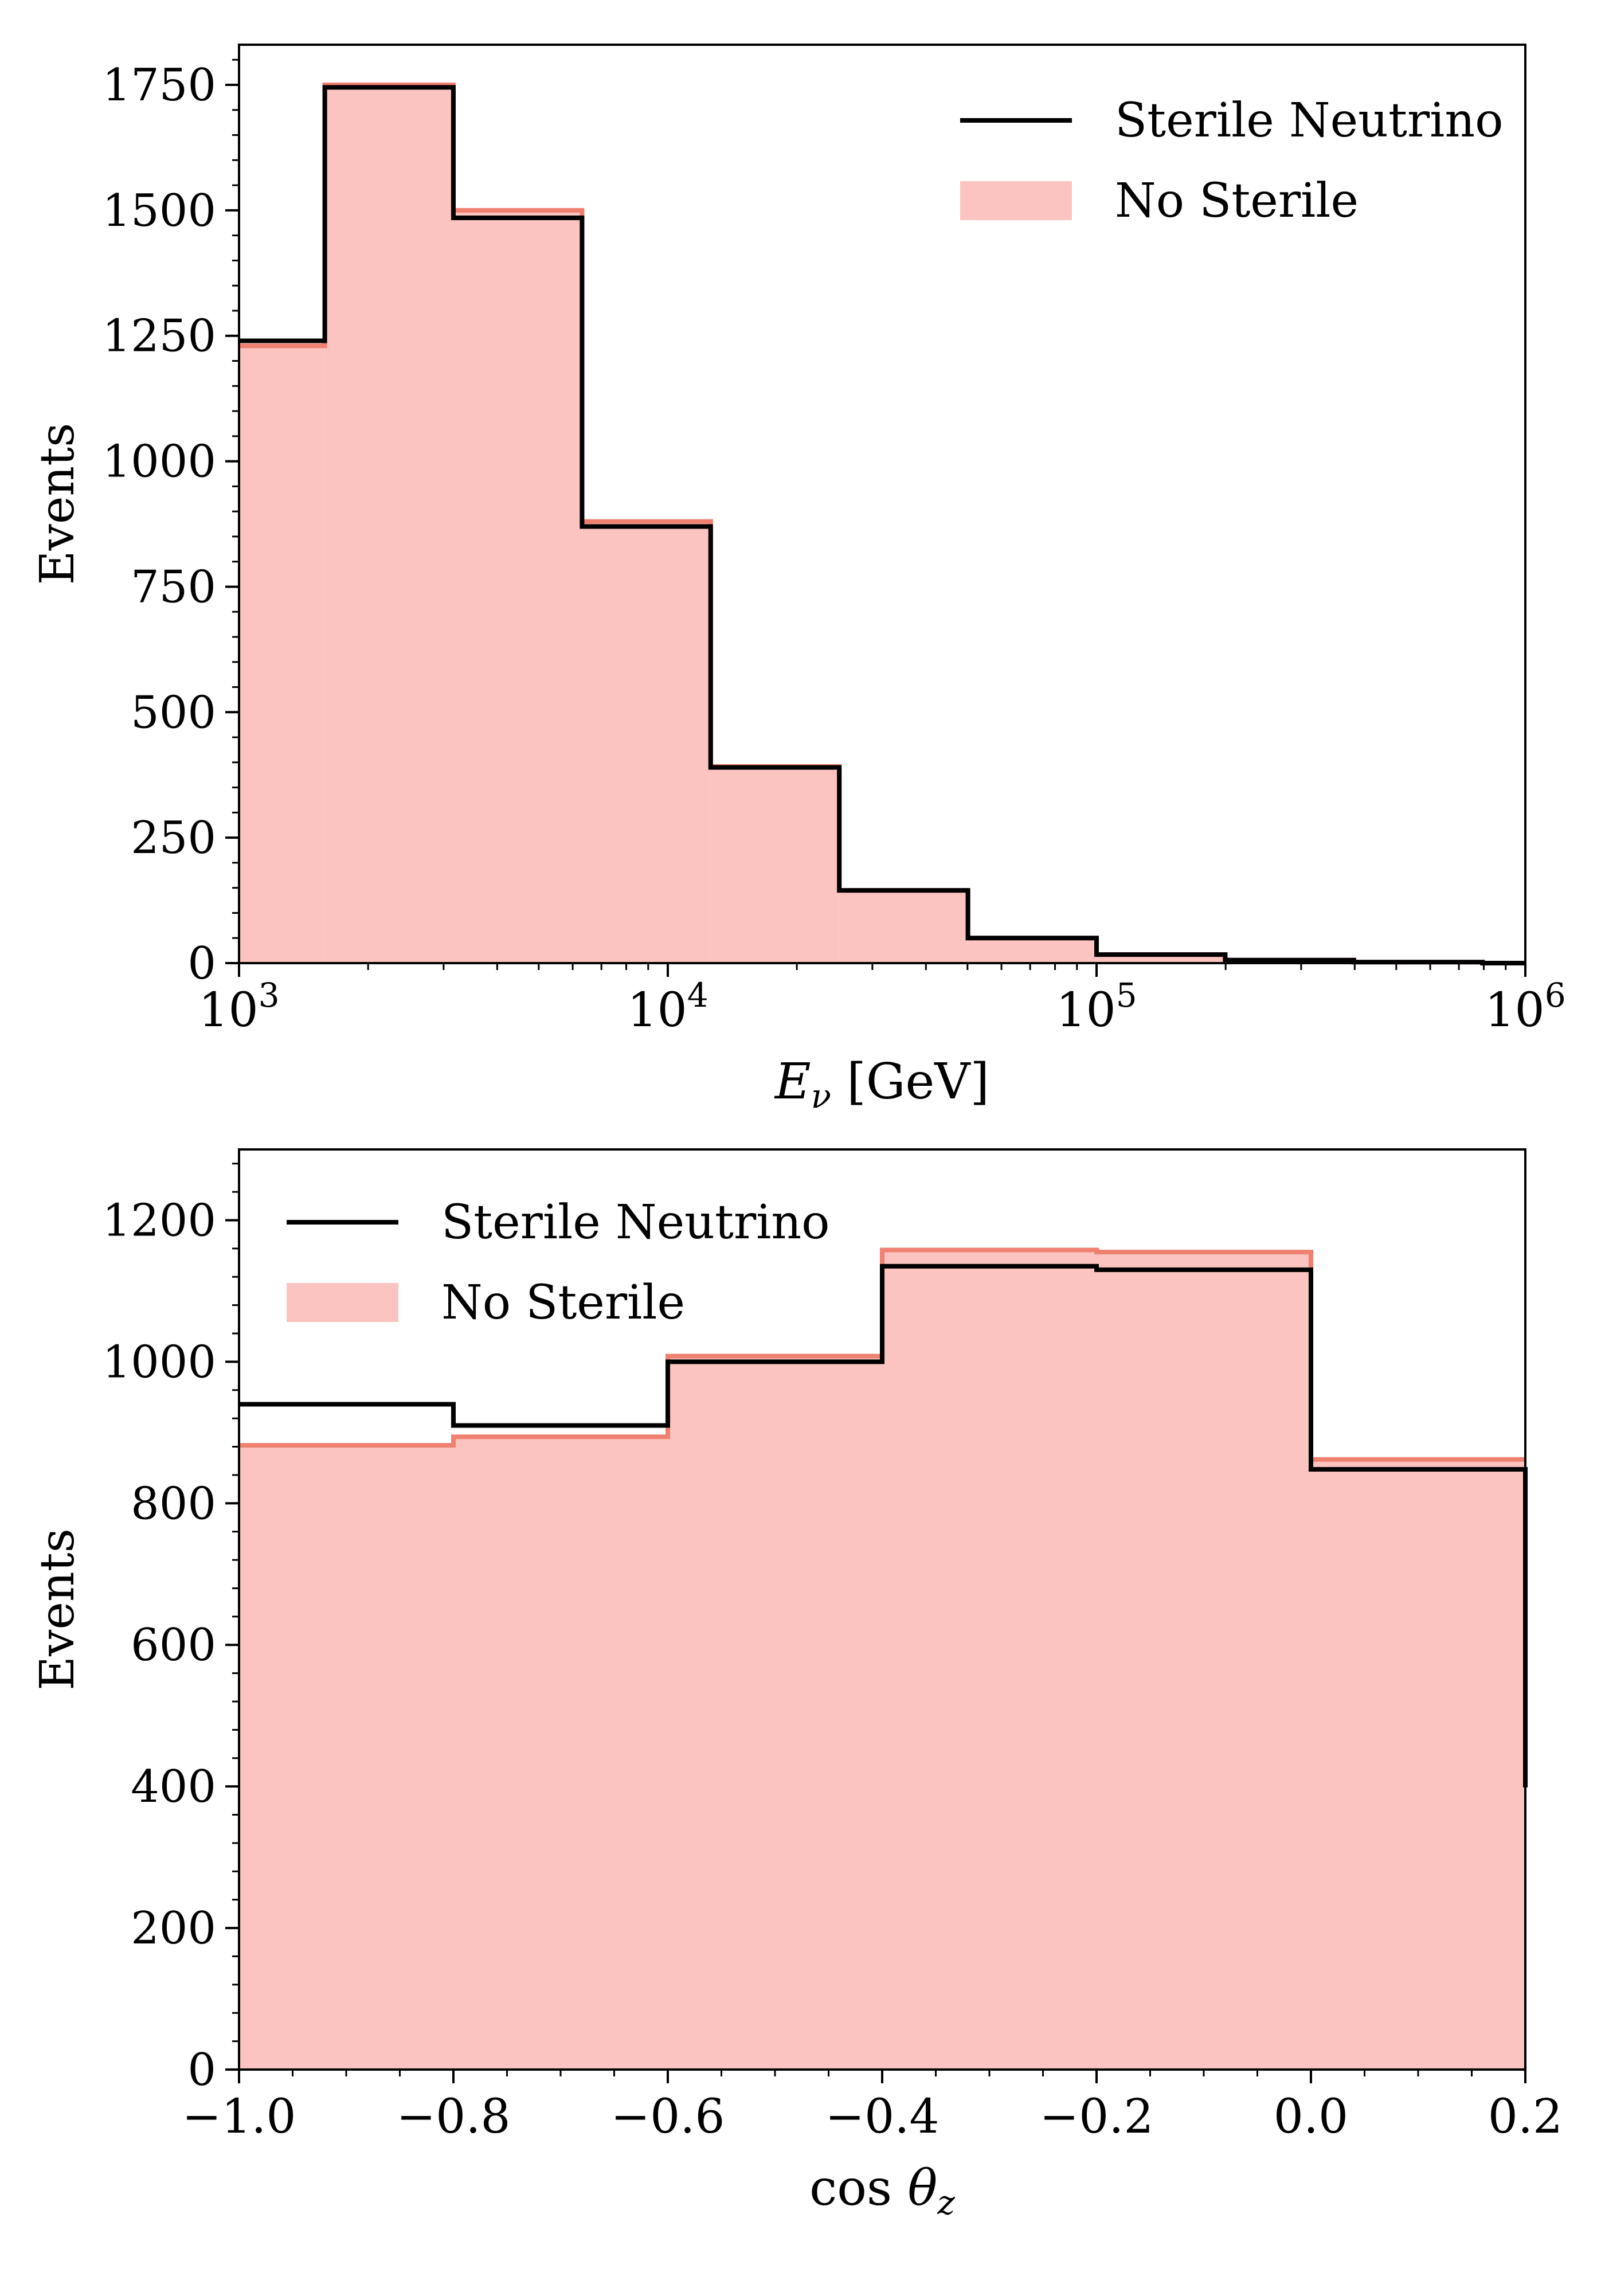 The height and width of the screenshot is (2296, 1605). What do you see at coordinates (173, 1787) in the screenshot?
I see `y-tick-label: 400` at bounding box center [173, 1787].